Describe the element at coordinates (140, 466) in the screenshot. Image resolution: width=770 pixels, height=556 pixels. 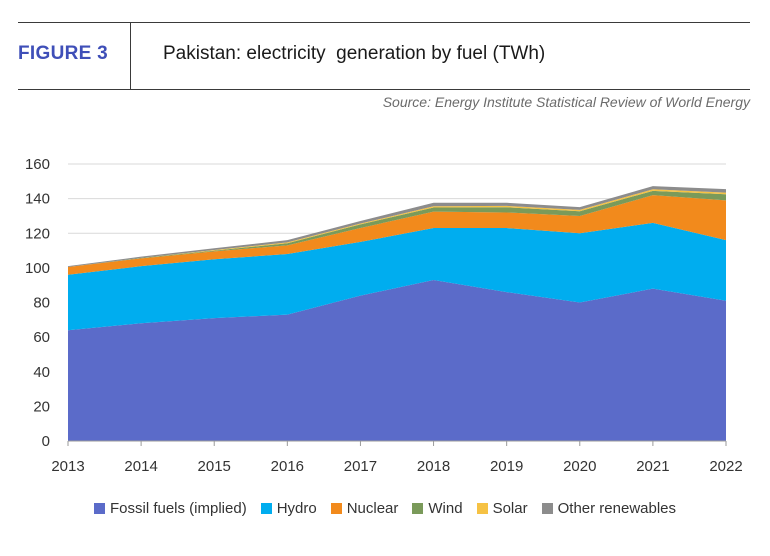
I see `x-tick-label: 2014` at that location.